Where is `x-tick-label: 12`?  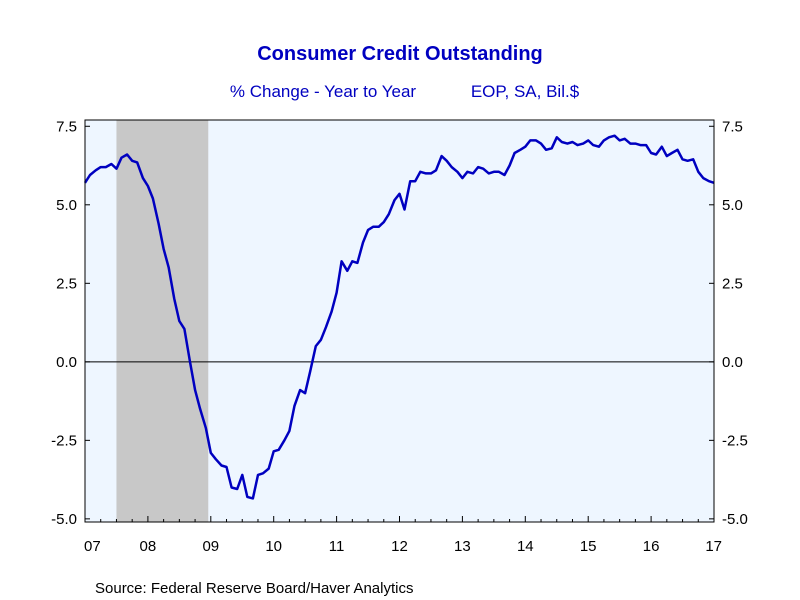
x-tick-label: 12 is located at coordinates (399, 546).